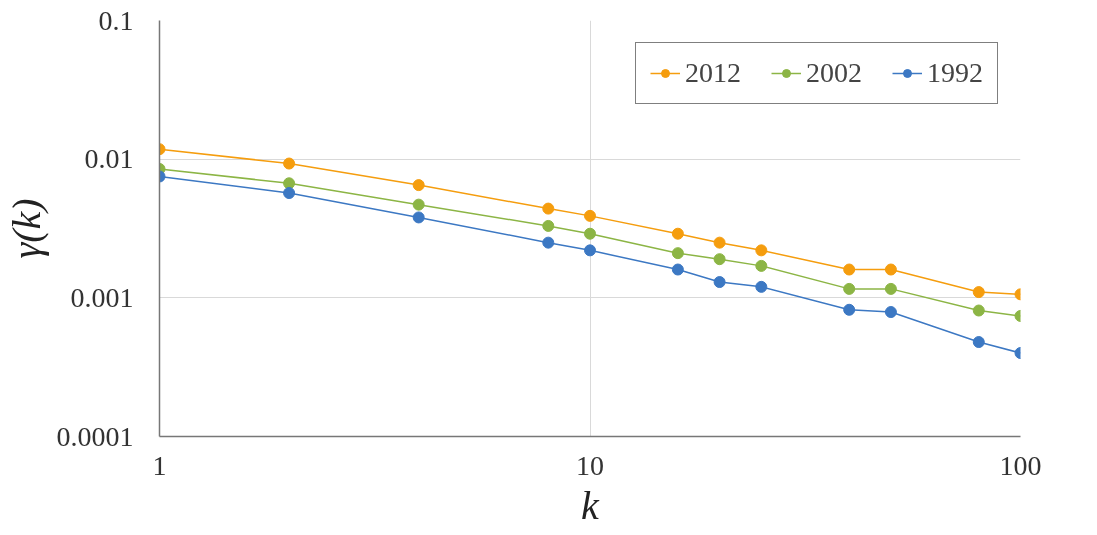 The image size is (1097, 535). What do you see at coordinates (109, 159) in the screenshot?
I see `y-tick-label: 0.01` at bounding box center [109, 159].